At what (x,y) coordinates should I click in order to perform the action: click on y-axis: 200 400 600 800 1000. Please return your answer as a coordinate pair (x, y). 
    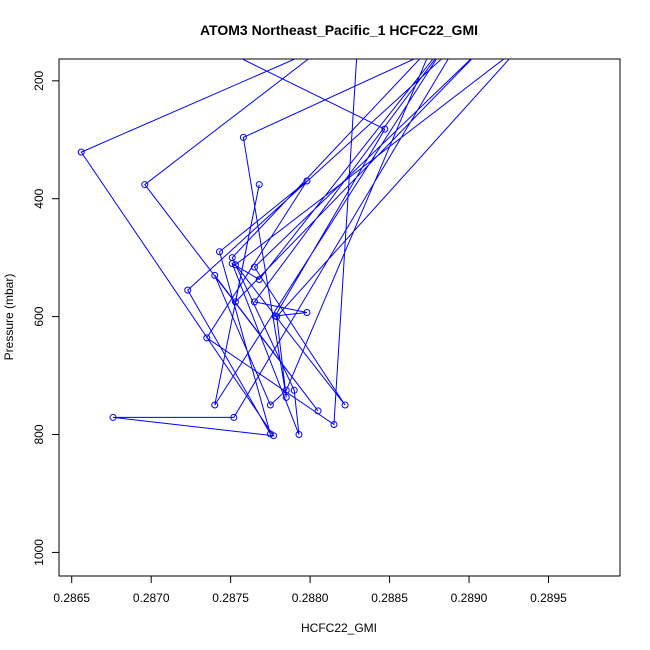
    Looking at the image, I should click on (45, 318).